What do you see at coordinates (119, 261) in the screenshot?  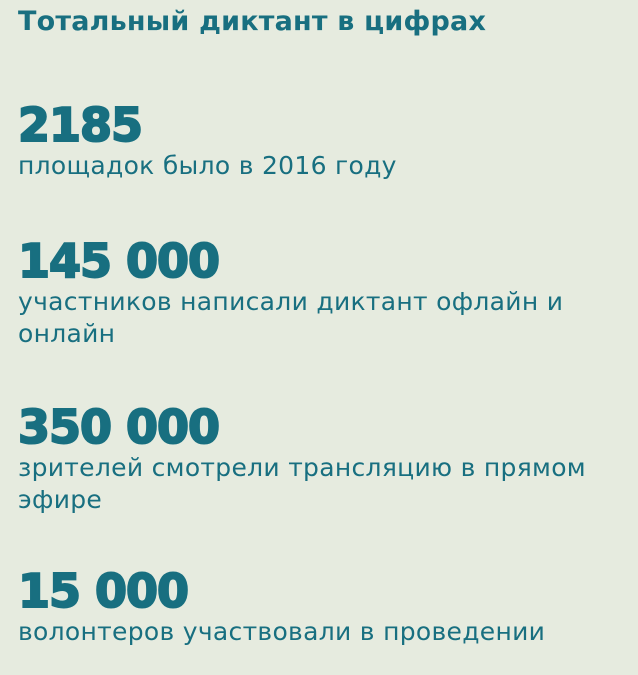 I see `stat-value: 145 000` at bounding box center [119, 261].